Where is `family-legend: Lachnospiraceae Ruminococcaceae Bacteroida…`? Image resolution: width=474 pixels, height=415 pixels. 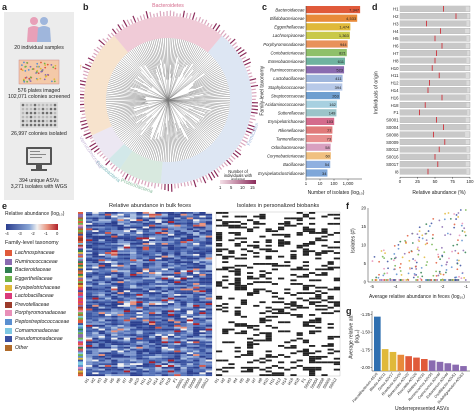 family-legend: Lachnospiraceae Ruminococcaceae Bacteroida… is located at coordinates (40, 300).